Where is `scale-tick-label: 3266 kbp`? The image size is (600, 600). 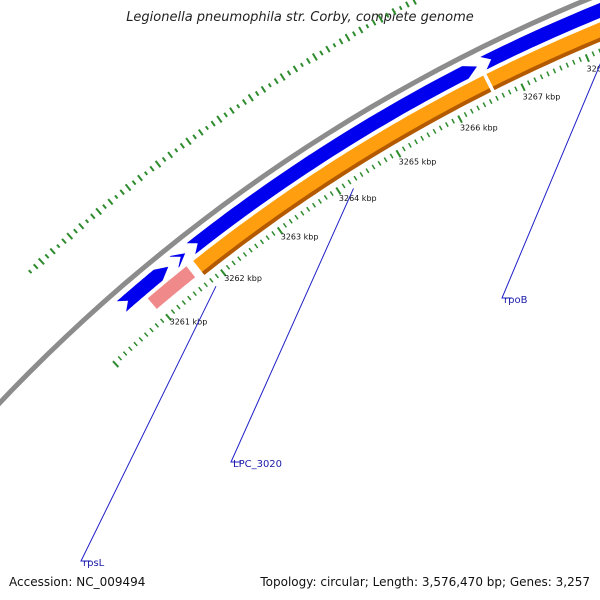 scale-tick-label: 3266 kbp is located at coordinates (479, 128).